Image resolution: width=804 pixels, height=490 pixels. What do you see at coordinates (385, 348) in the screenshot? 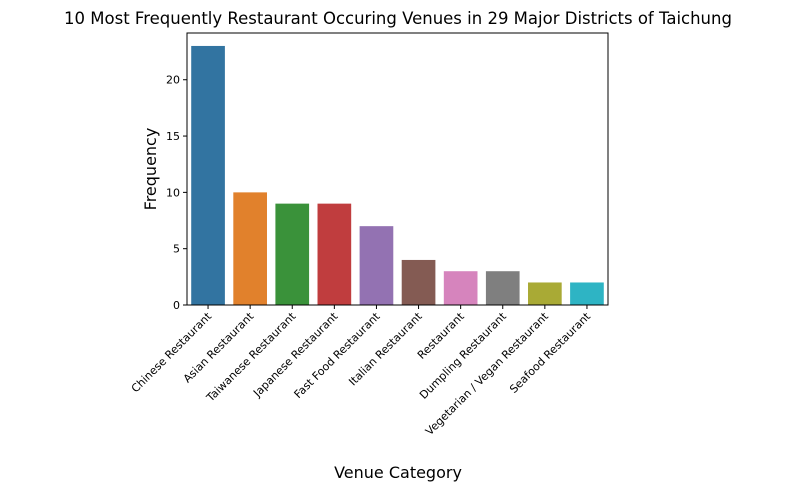
I see `x-tick-label-5: Italian Restaurant` at bounding box center [385, 348].